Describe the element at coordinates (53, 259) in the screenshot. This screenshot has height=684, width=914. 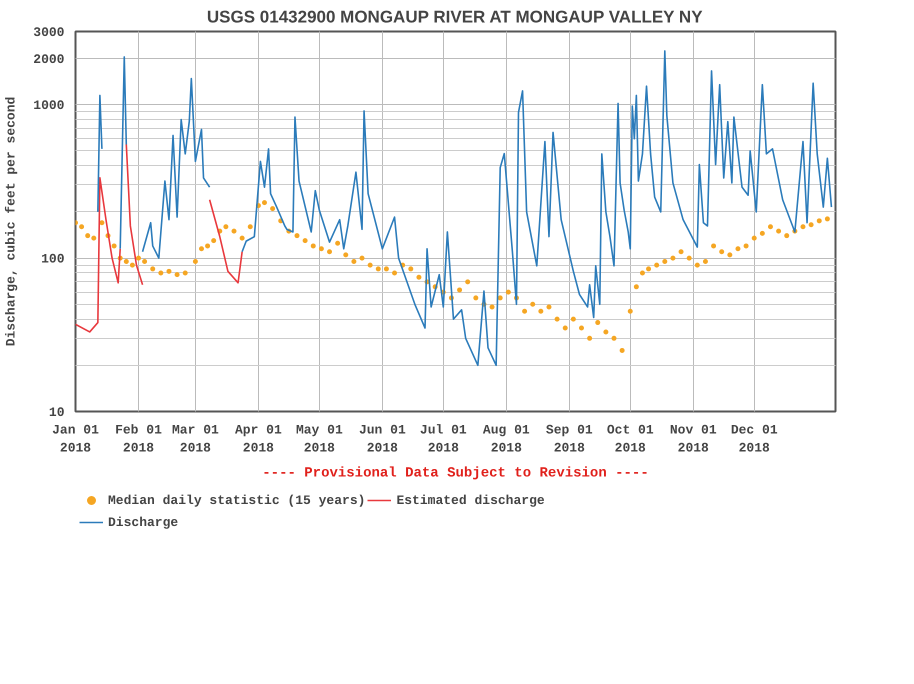
I see `y-tick-label: 100` at that location.